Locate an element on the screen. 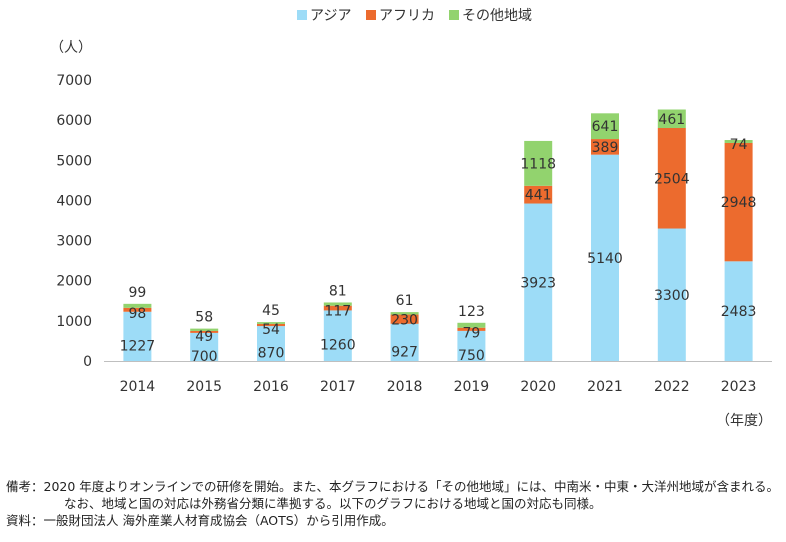 Image resolution: width=786 pixels, height=542 pixels. data-label: 641 is located at coordinates (605, 127).